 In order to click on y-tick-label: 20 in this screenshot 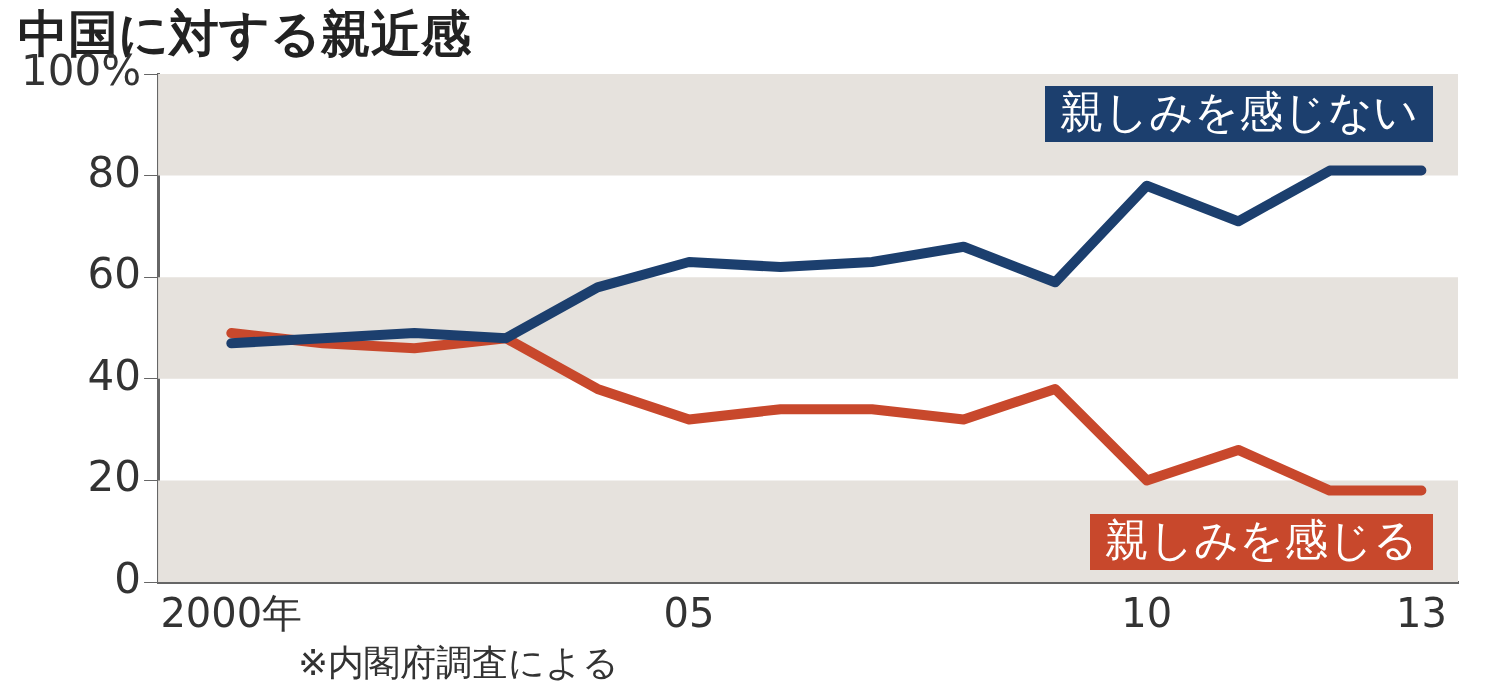, I will do `click(114, 477)`.